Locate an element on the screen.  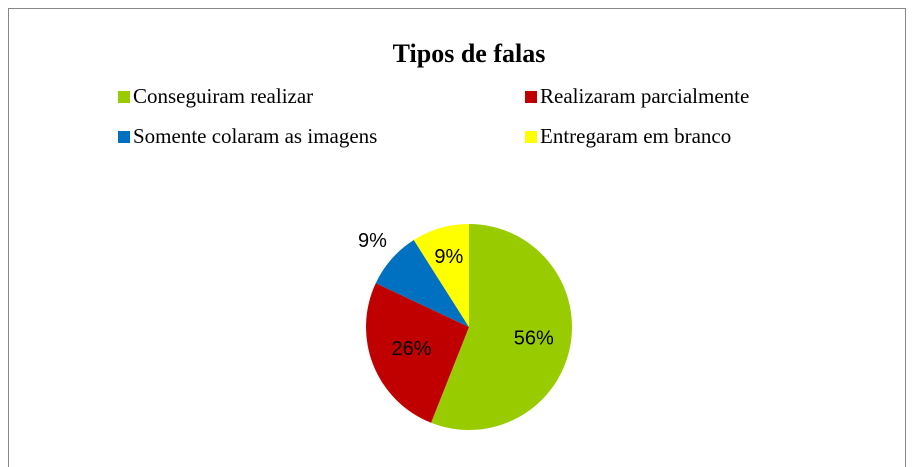
legend-label: Realizaram parcialmente is located at coordinates (644, 96).